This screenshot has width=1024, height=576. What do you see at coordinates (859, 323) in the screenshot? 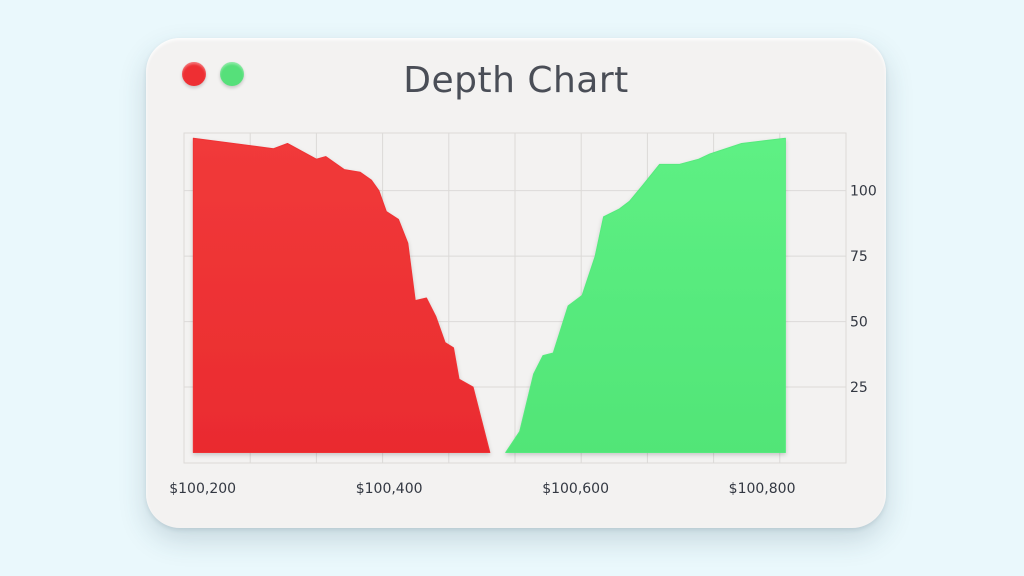
I see `y-tick-label: 50` at bounding box center [859, 323].